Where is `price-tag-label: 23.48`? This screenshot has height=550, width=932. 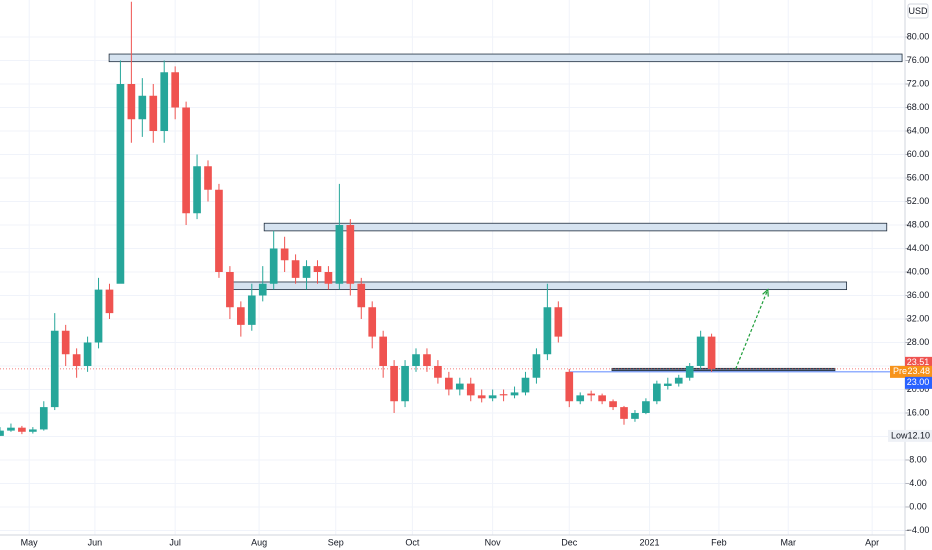 price-tag-label: 23.48 is located at coordinates (918, 371).